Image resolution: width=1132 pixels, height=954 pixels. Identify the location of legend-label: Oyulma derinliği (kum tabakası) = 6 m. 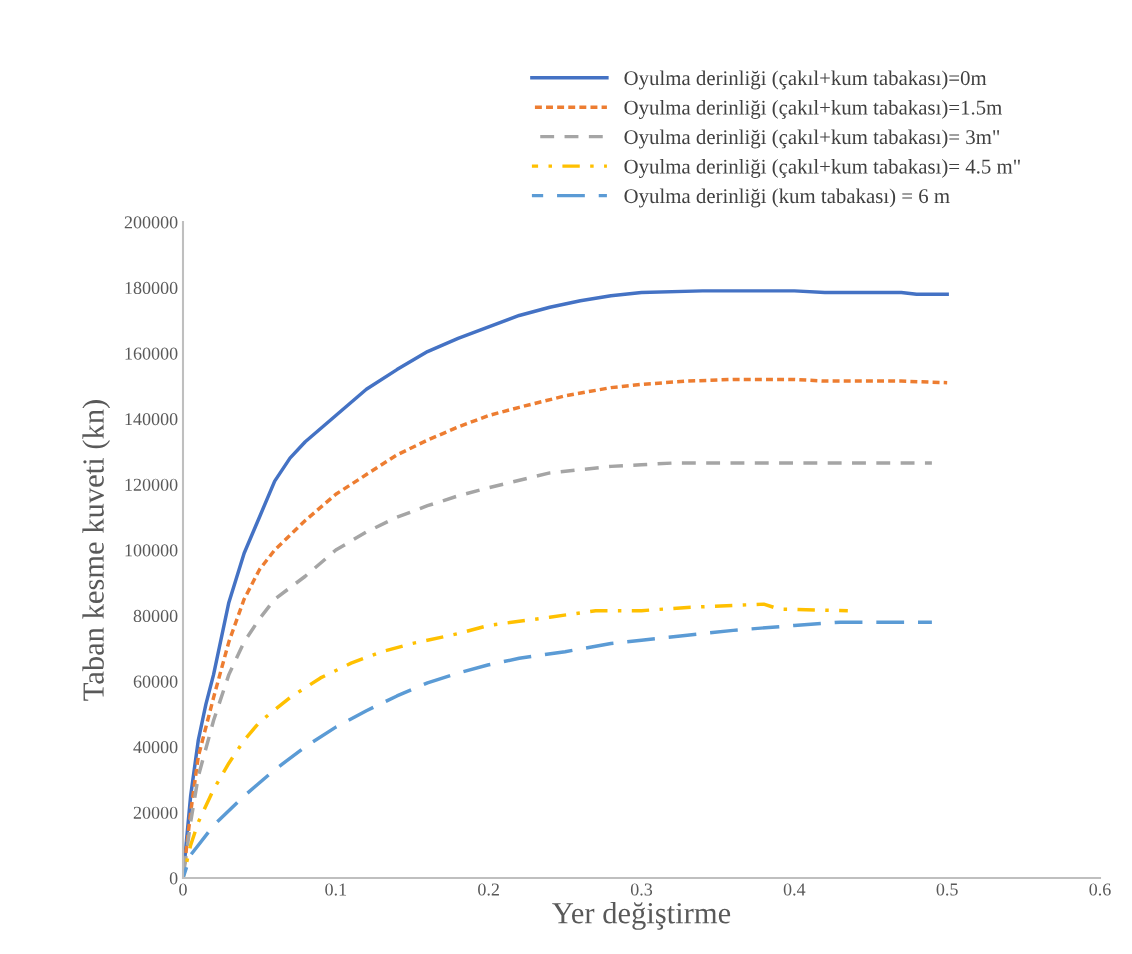
(787, 198).